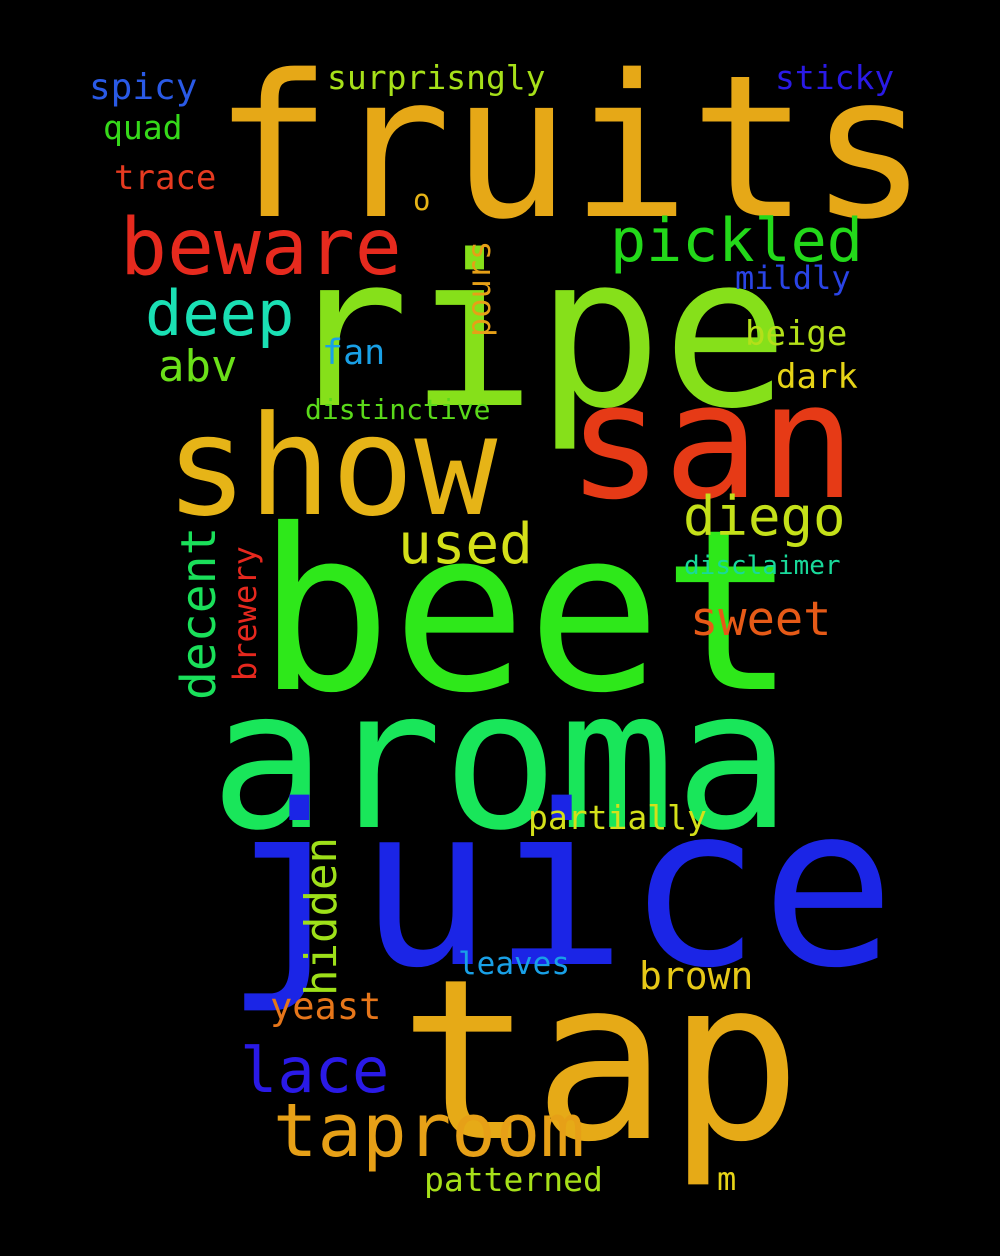 The image size is (1000, 1256). What do you see at coordinates (465, 544) in the screenshot?
I see `word-used: used` at bounding box center [465, 544].